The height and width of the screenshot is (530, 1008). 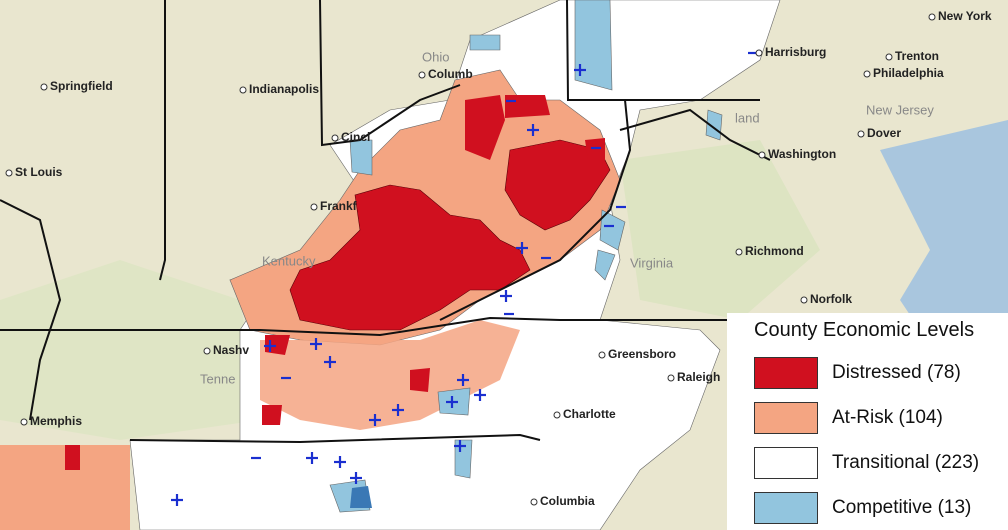 What do you see at coordinates (906, 462) in the screenshot?
I see `legend-label: Transitional (223)` at bounding box center [906, 462].